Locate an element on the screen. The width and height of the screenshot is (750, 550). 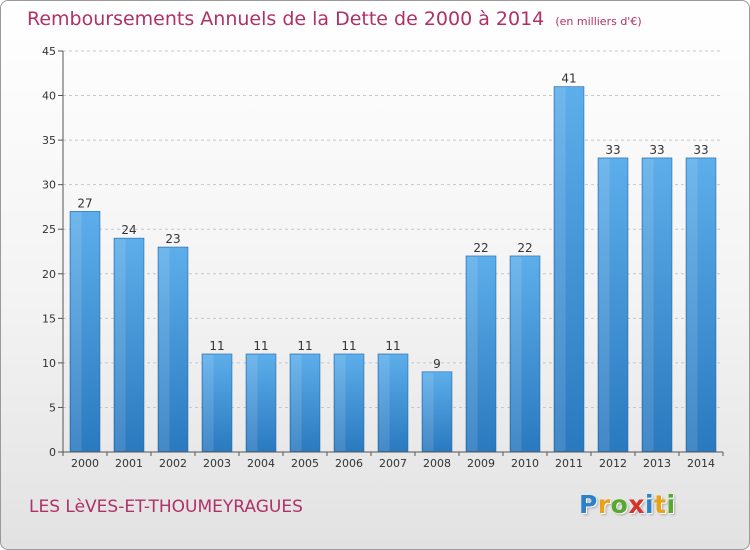
x-tick-label: 2007 is located at coordinates (393, 463).